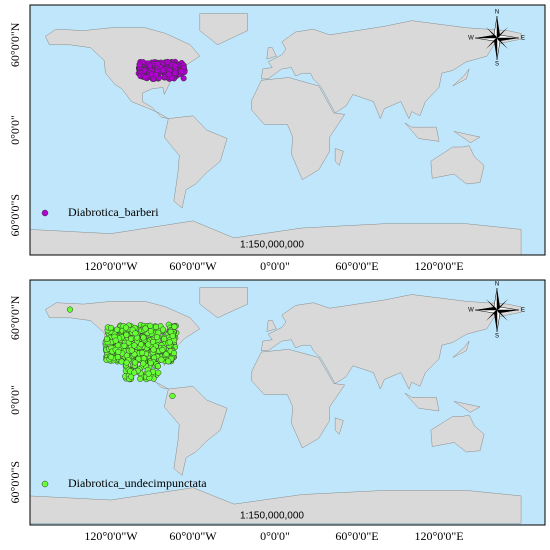  Describe the element at coordinates (193, 266) in the screenshot. I see `longitude-label: 60°0'0"W` at that location.